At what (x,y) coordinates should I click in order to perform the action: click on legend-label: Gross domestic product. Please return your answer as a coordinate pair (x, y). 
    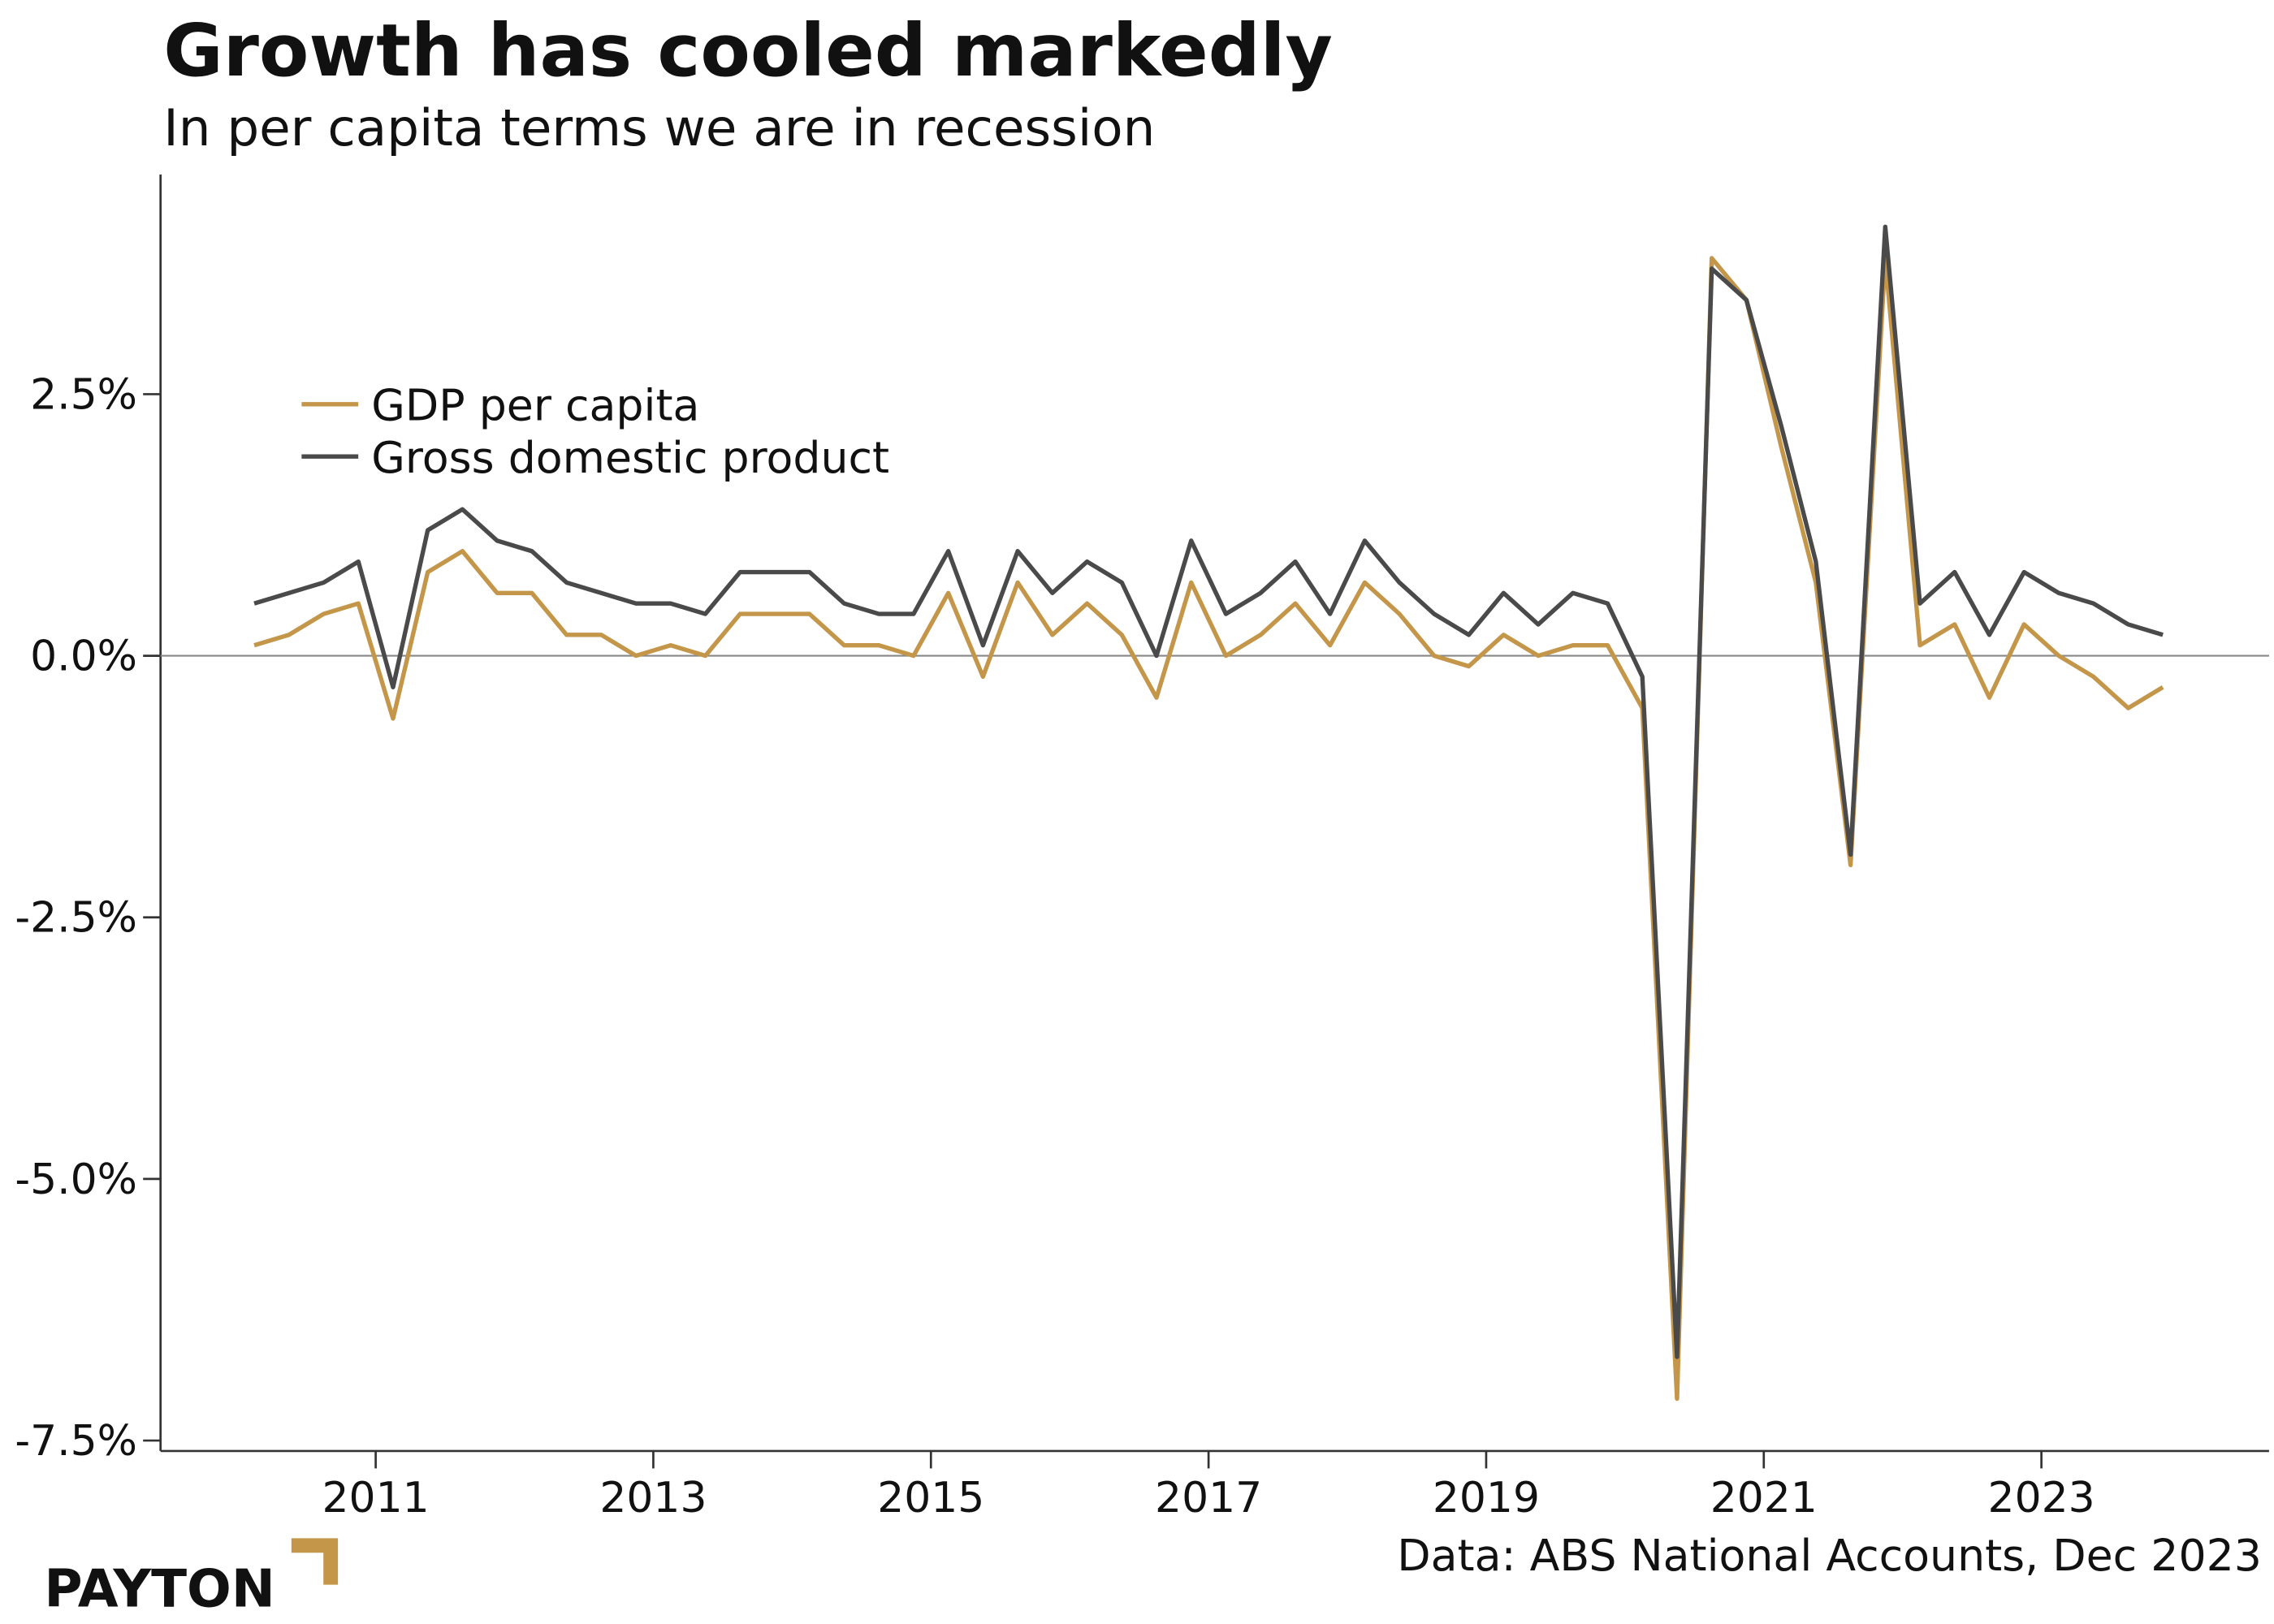
    Looking at the image, I should click on (630, 457).